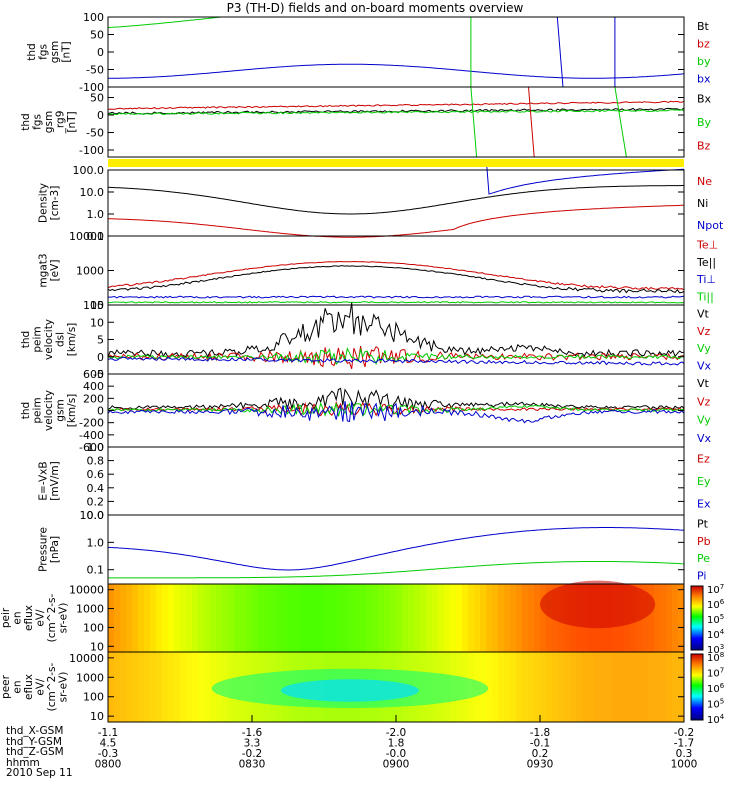 This screenshot has width=750, height=800. Describe the element at coordinates (252, 754) in the screenshot. I see `x-tick-label-z: -0.2` at that location.